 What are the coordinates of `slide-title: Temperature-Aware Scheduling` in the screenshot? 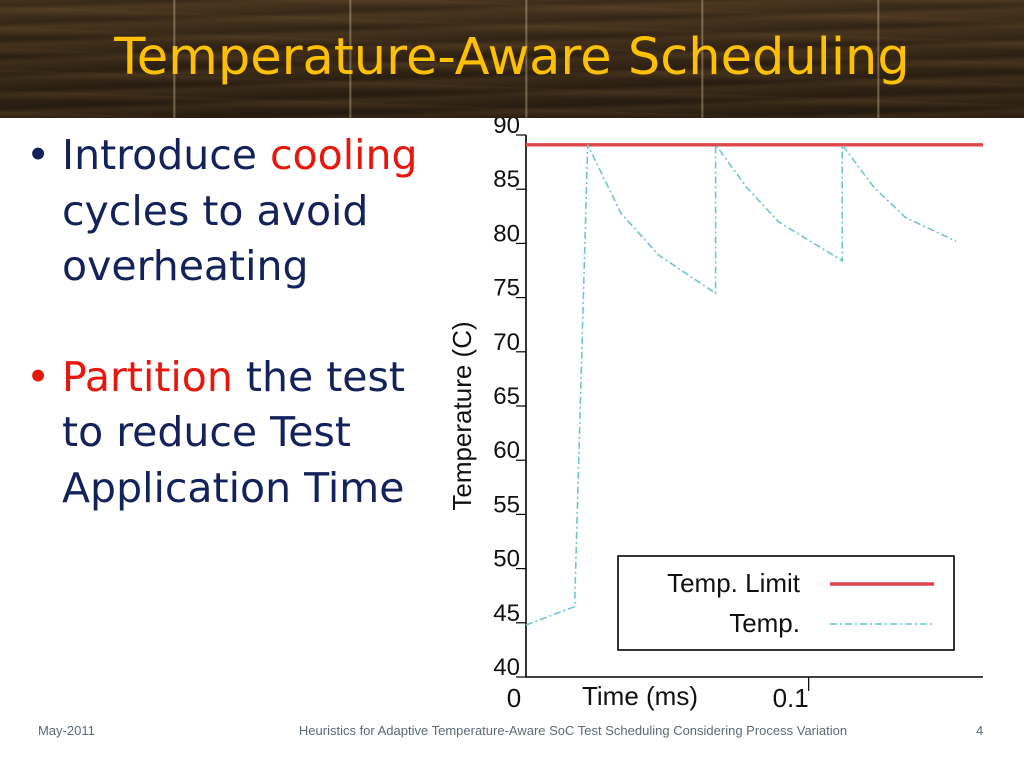 It's located at (512, 57).